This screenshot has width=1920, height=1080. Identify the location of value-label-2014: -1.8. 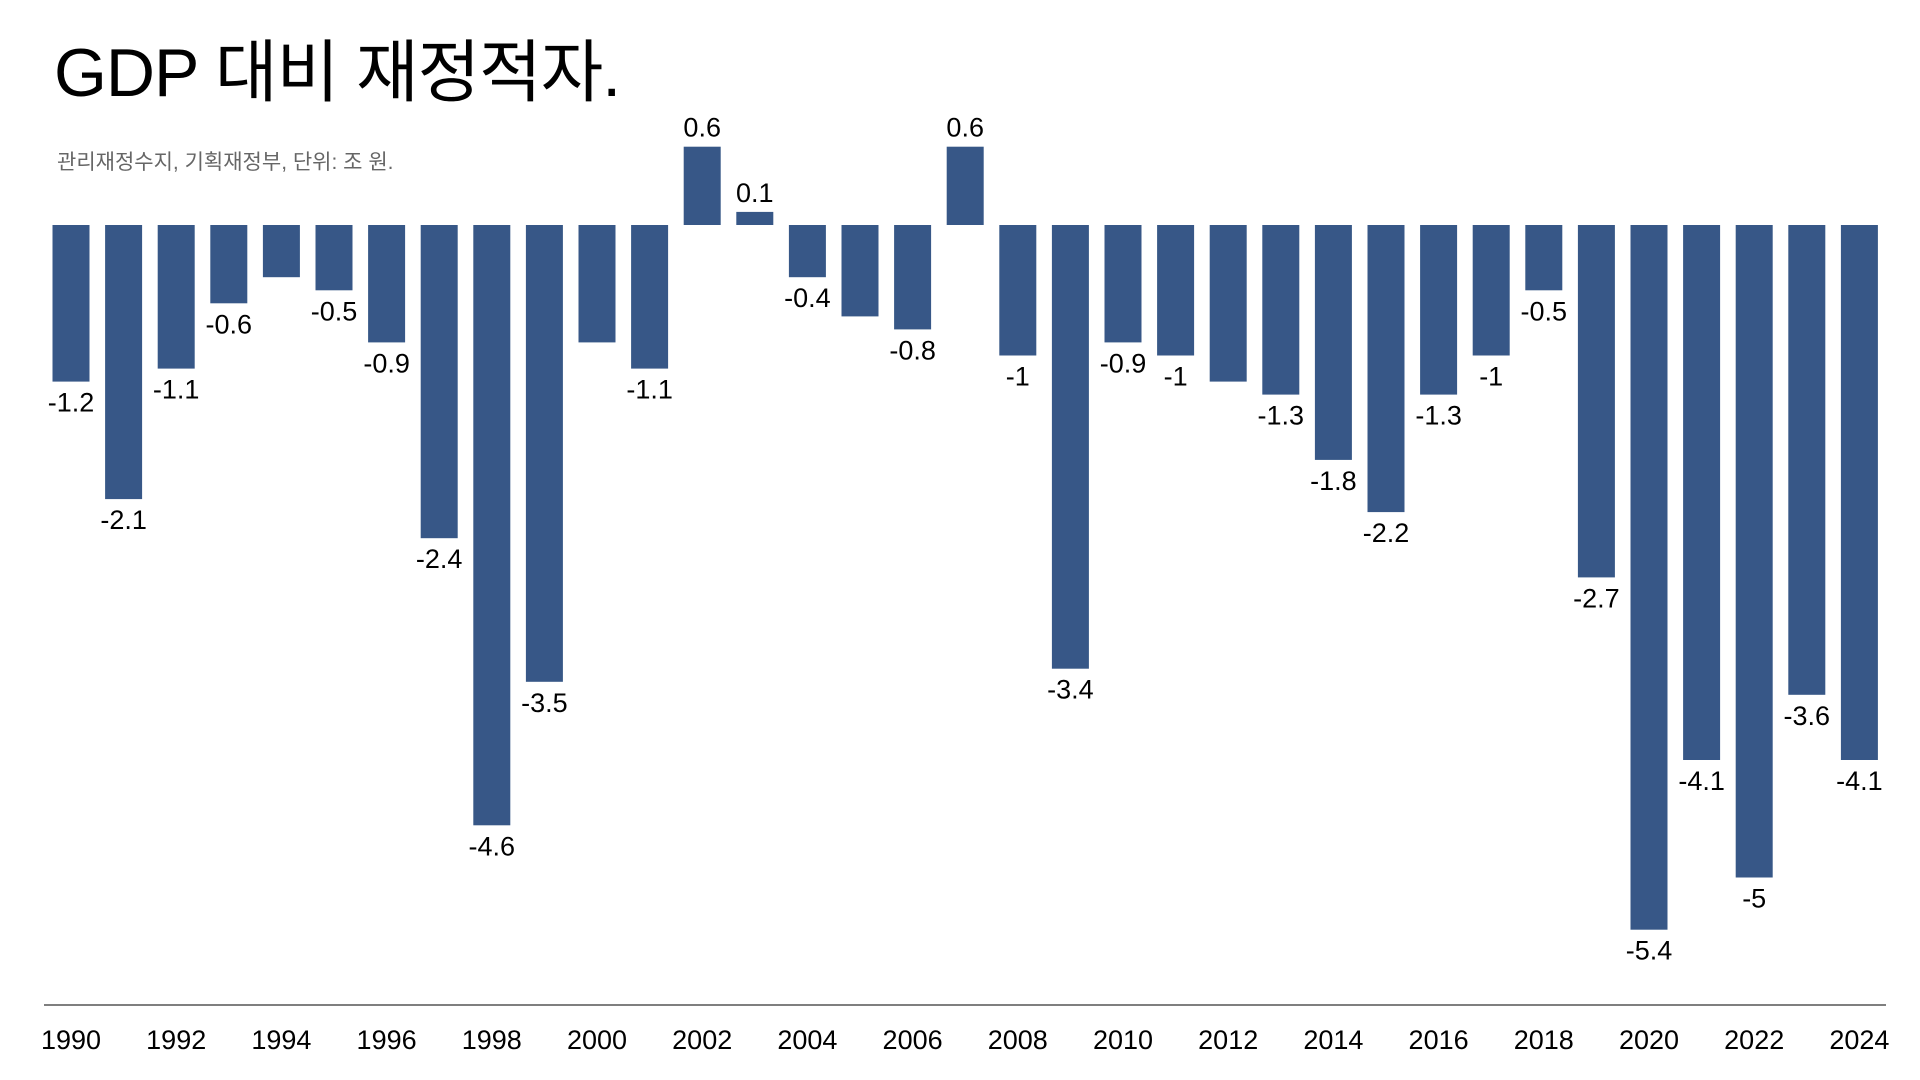
(1333, 481).